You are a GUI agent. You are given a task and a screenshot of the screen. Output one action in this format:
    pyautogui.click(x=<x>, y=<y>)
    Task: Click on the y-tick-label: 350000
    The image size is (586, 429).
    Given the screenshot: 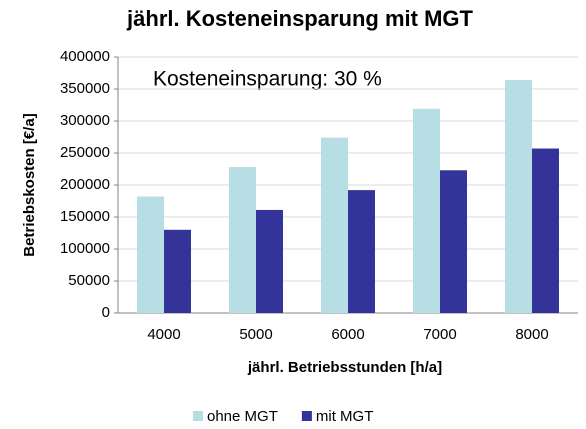 What is the action you would take?
    pyautogui.click(x=85, y=88)
    